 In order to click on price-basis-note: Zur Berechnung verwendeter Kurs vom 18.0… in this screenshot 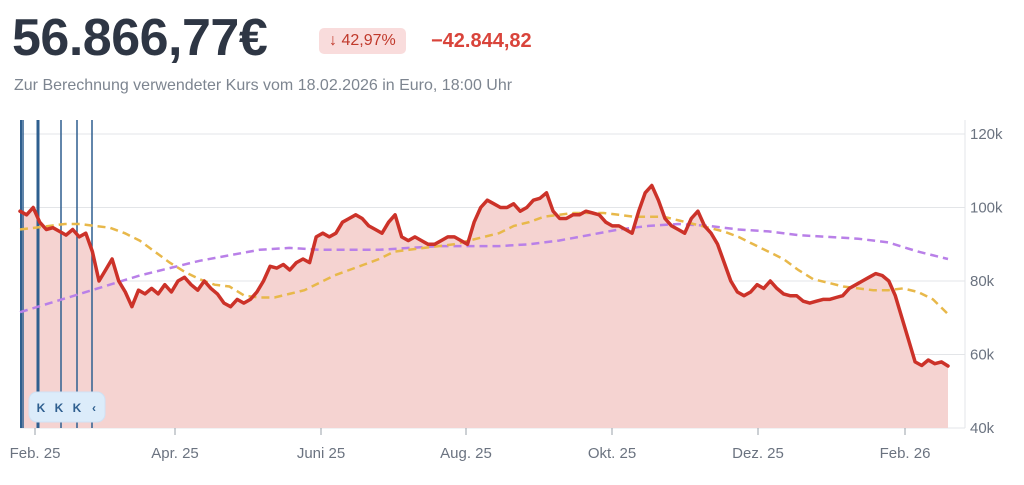, I will do `click(263, 85)`.